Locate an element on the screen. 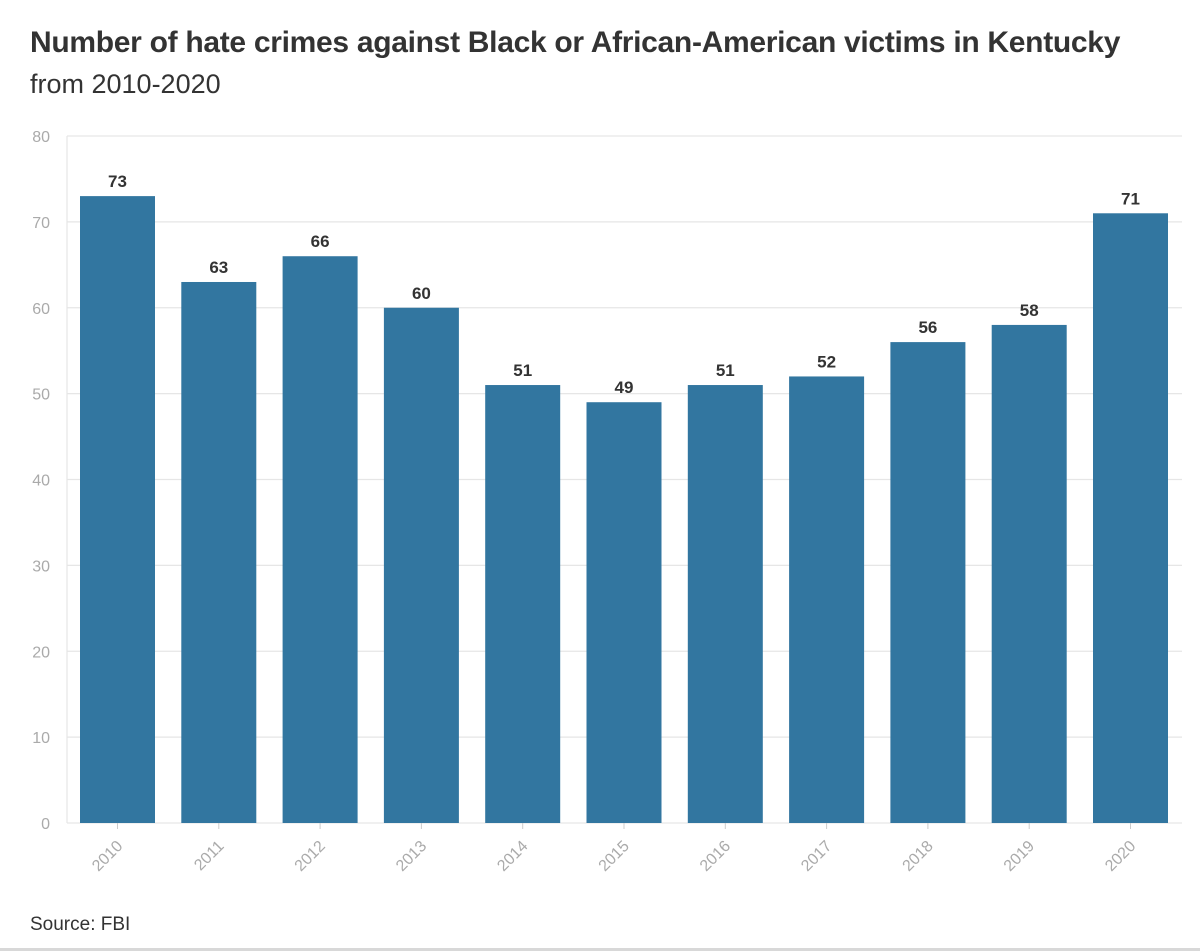 The height and width of the screenshot is (951, 1200). data-label-2017: 52 is located at coordinates (826, 361).